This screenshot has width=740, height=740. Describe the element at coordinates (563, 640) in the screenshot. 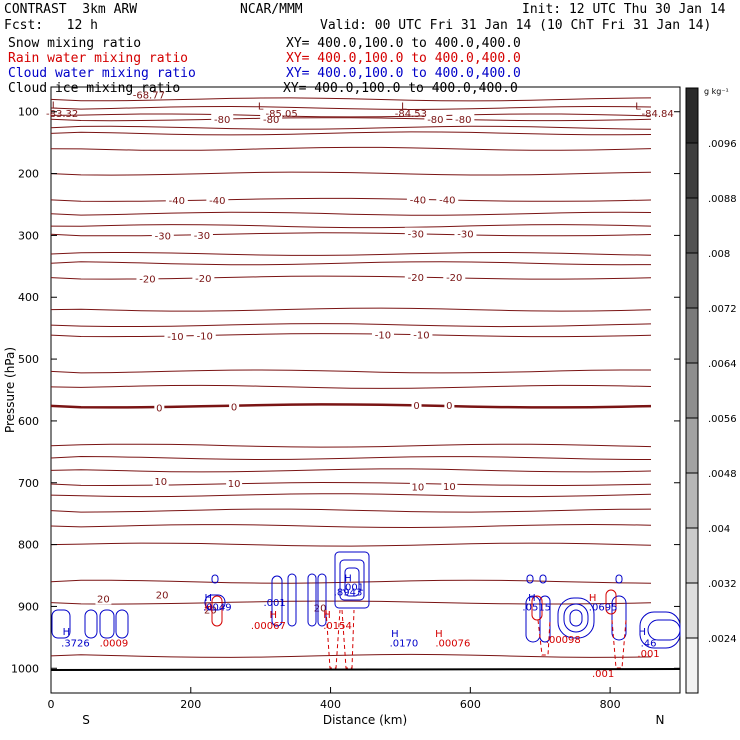

I see `field-label: .00098` at that location.